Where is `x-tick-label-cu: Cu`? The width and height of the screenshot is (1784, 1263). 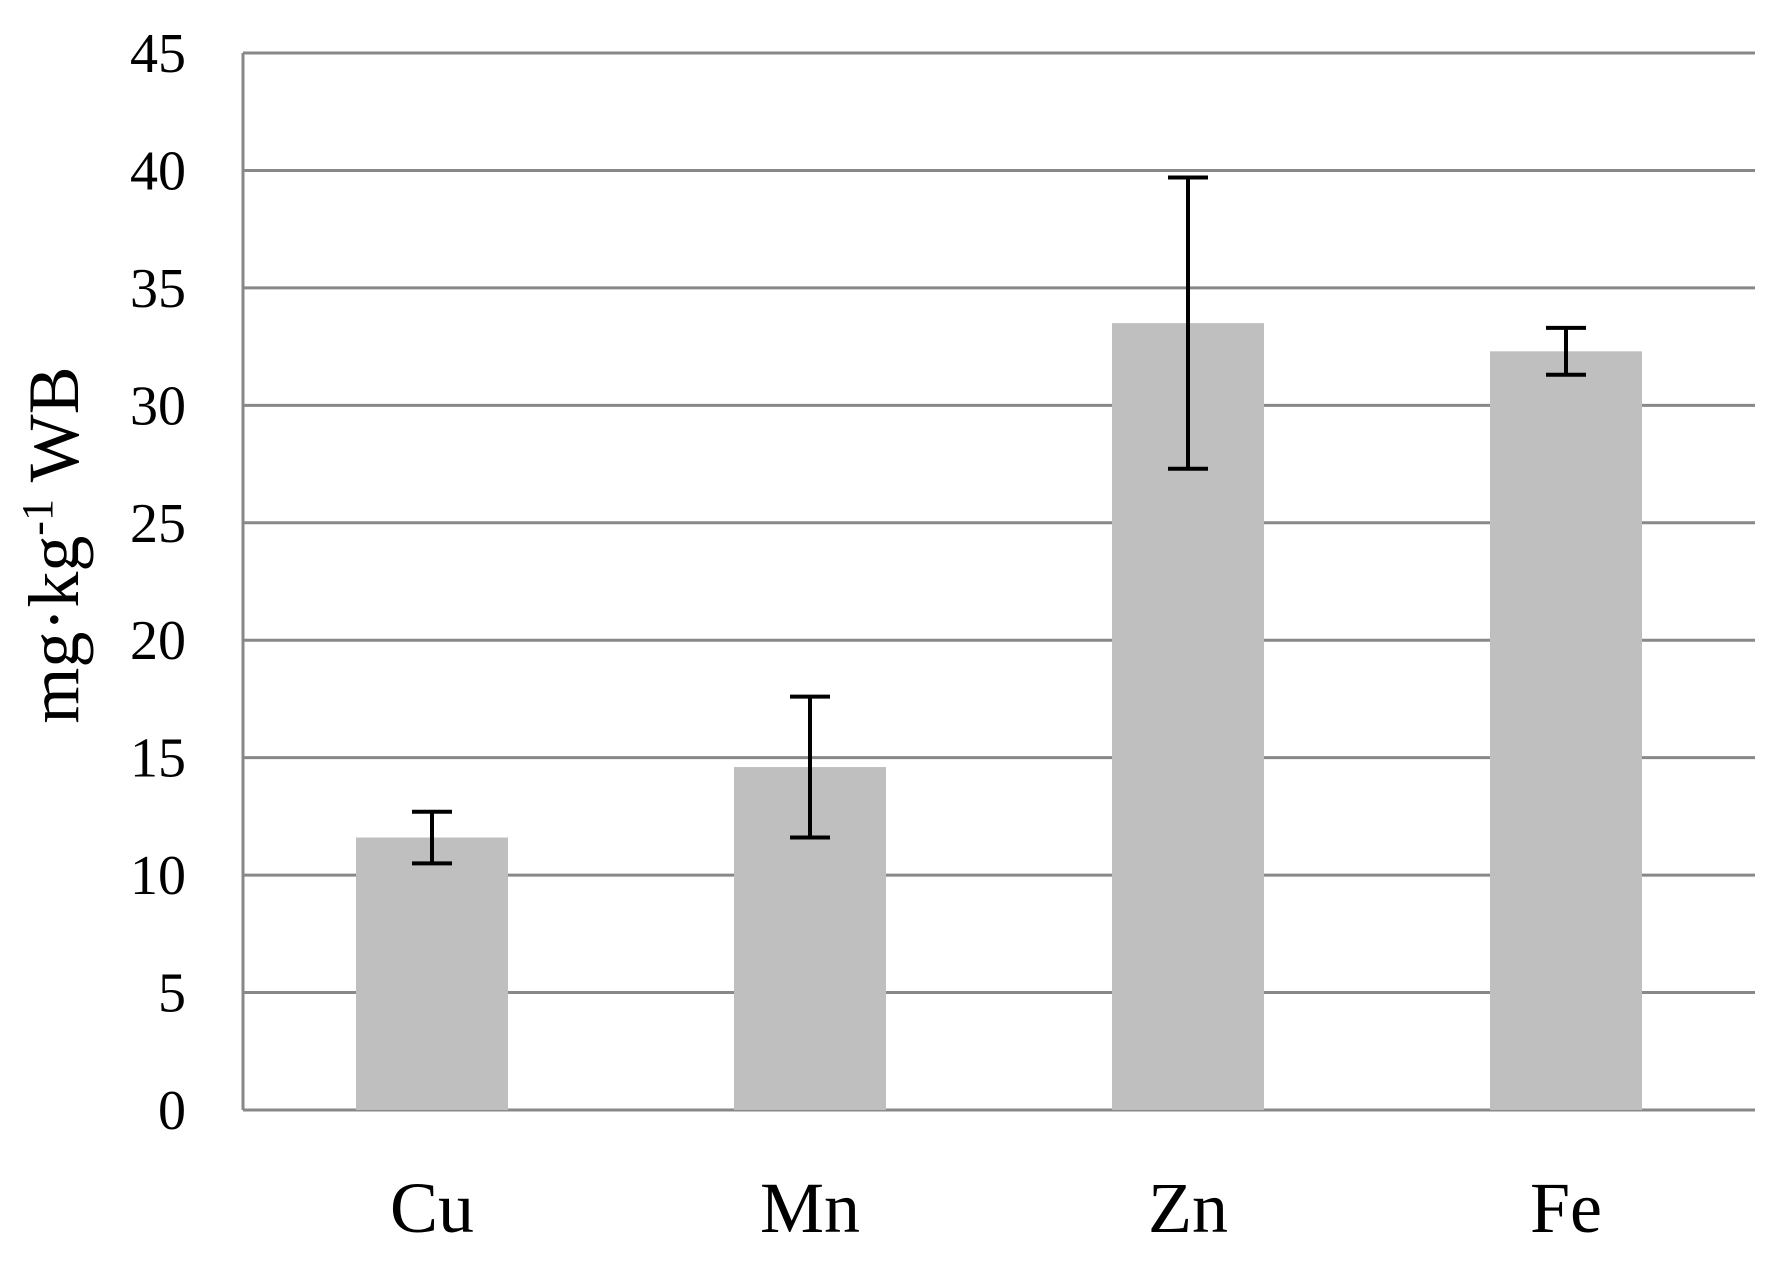
x-tick-label-cu: Cu is located at coordinates (432, 1208).